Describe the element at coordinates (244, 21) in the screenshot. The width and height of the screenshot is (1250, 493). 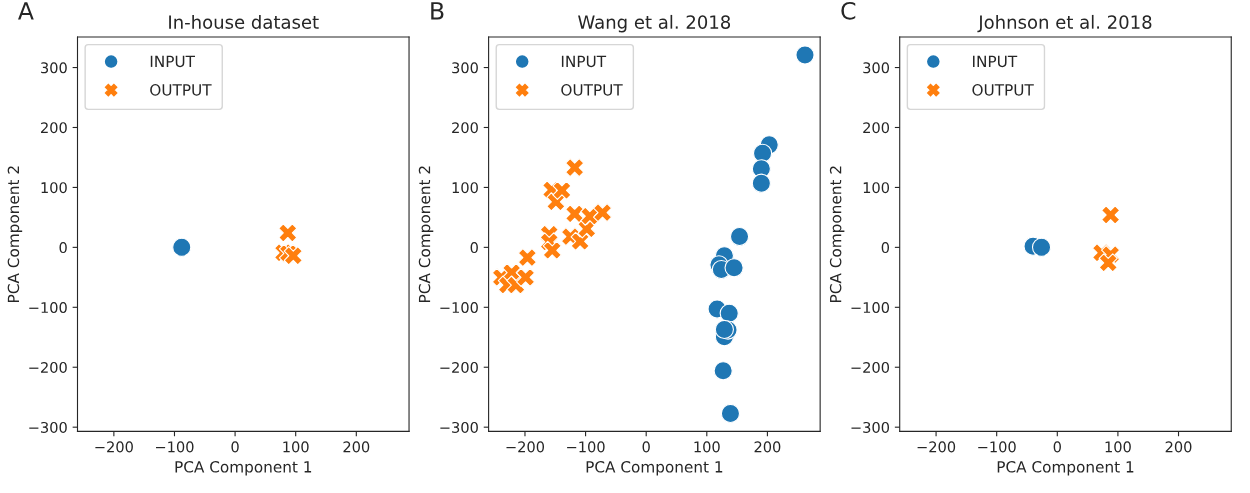
I see `chart-title: In-house dataset` at that location.